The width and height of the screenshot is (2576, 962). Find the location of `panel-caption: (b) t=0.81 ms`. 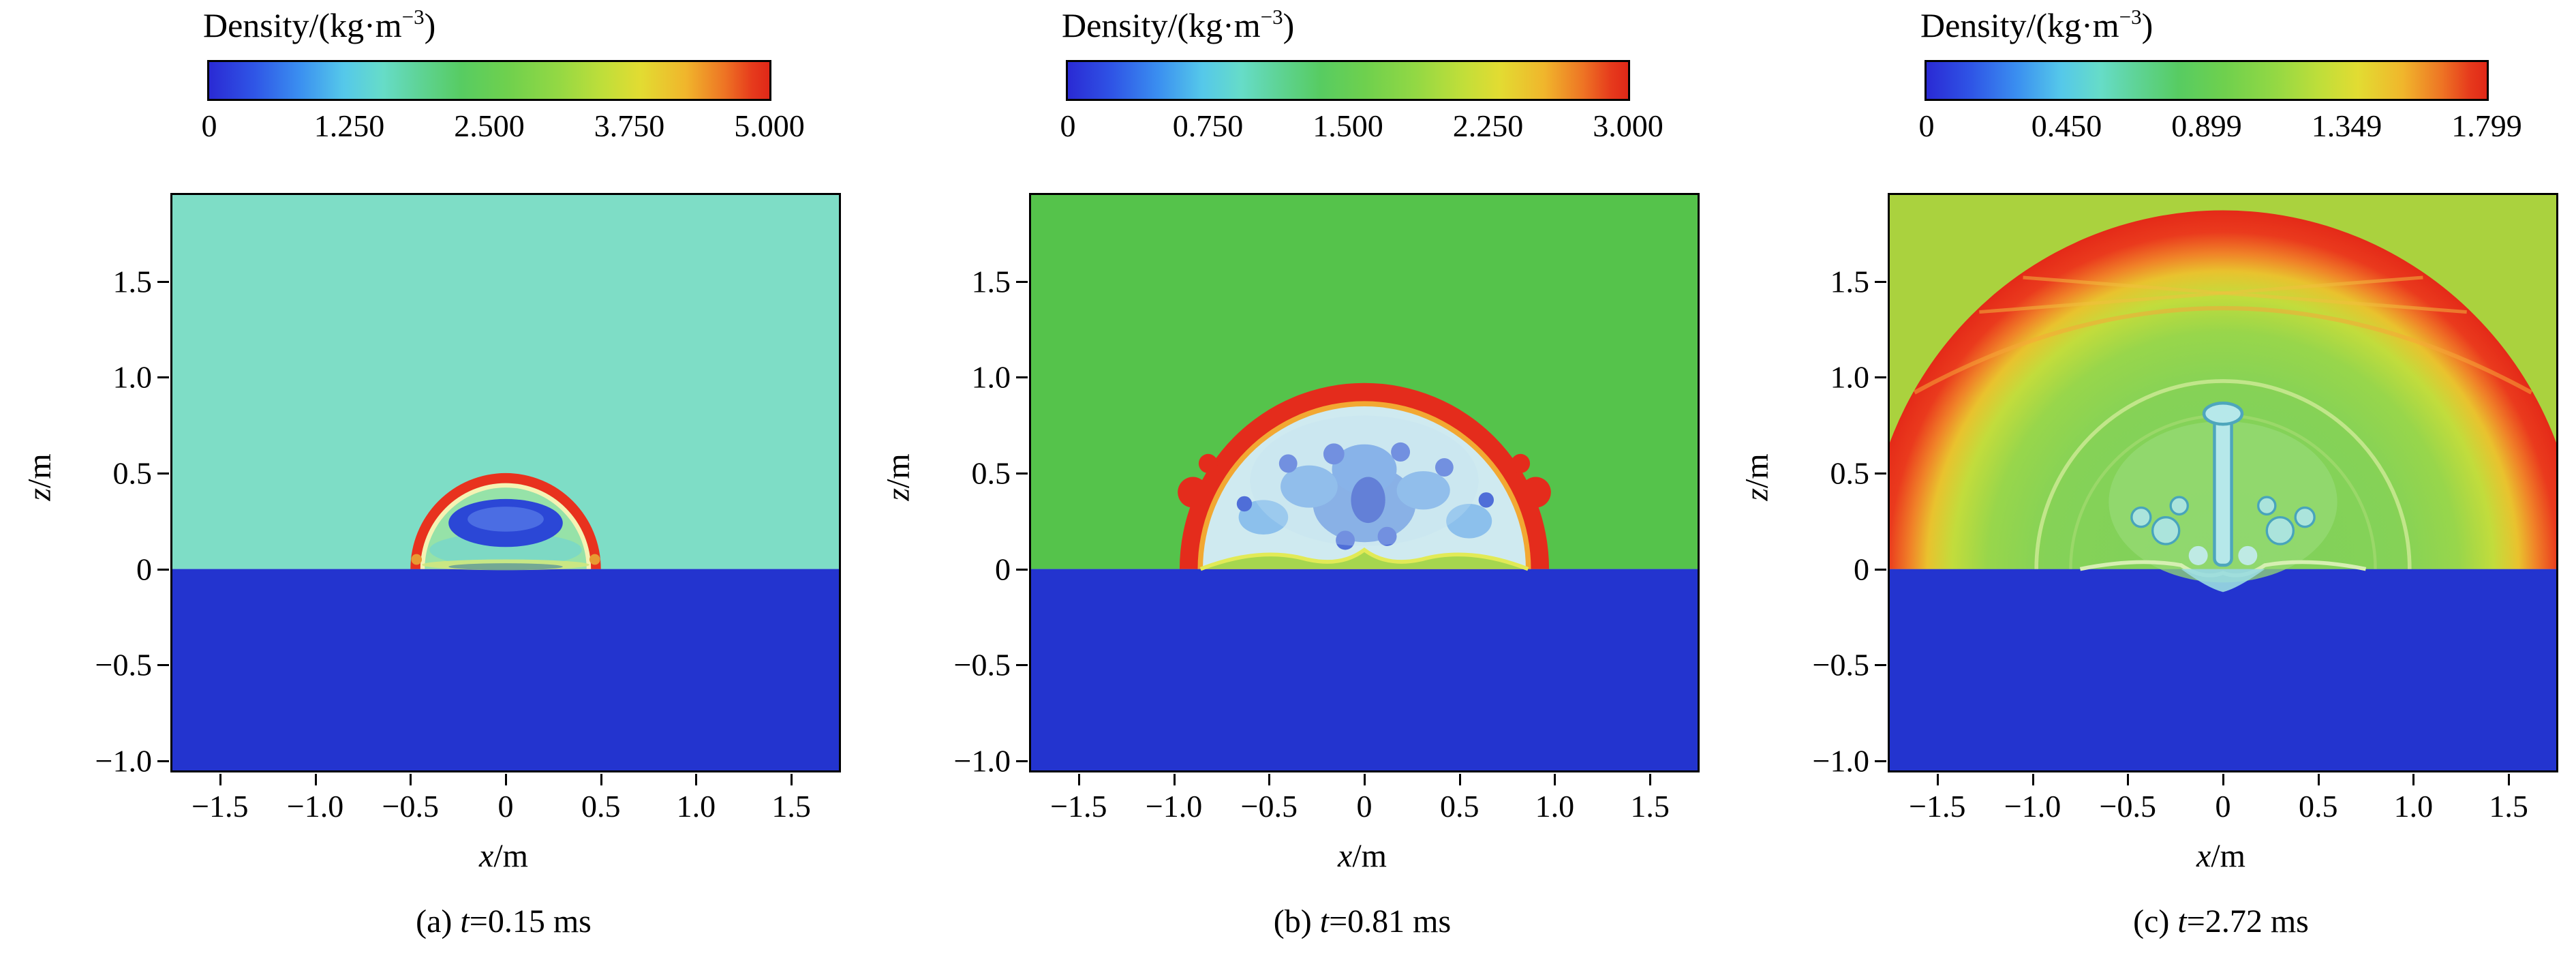

panel-caption: (b) t=0.81 ms is located at coordinates (1362, 921).